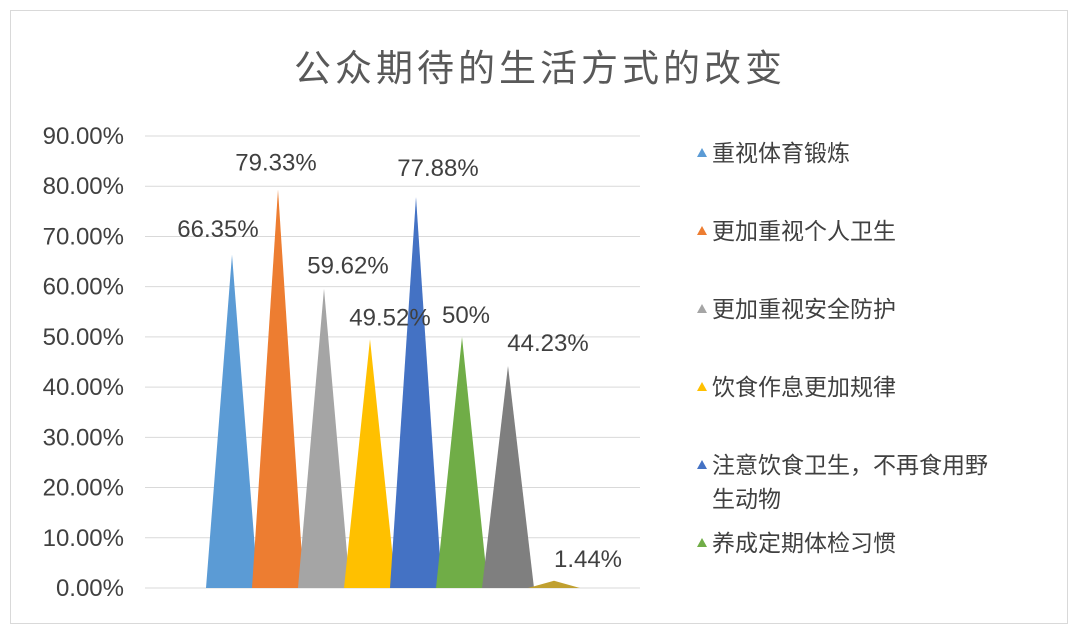  Describe the element at coordinates (83, 186) in the screenshot. I see `y-tick-label: 80.00%` at that location.